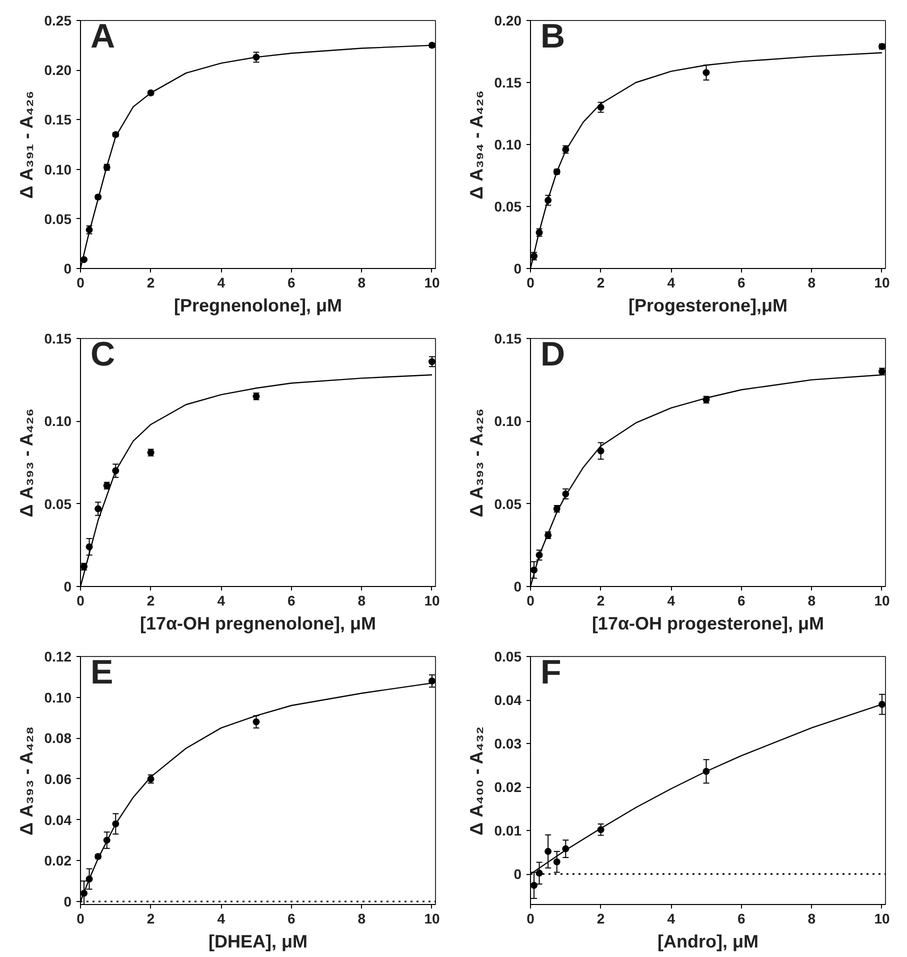  Describe the element at coordinates (508, 830) in the screenshot. I see `y-tick-label: 0.01` at that location.